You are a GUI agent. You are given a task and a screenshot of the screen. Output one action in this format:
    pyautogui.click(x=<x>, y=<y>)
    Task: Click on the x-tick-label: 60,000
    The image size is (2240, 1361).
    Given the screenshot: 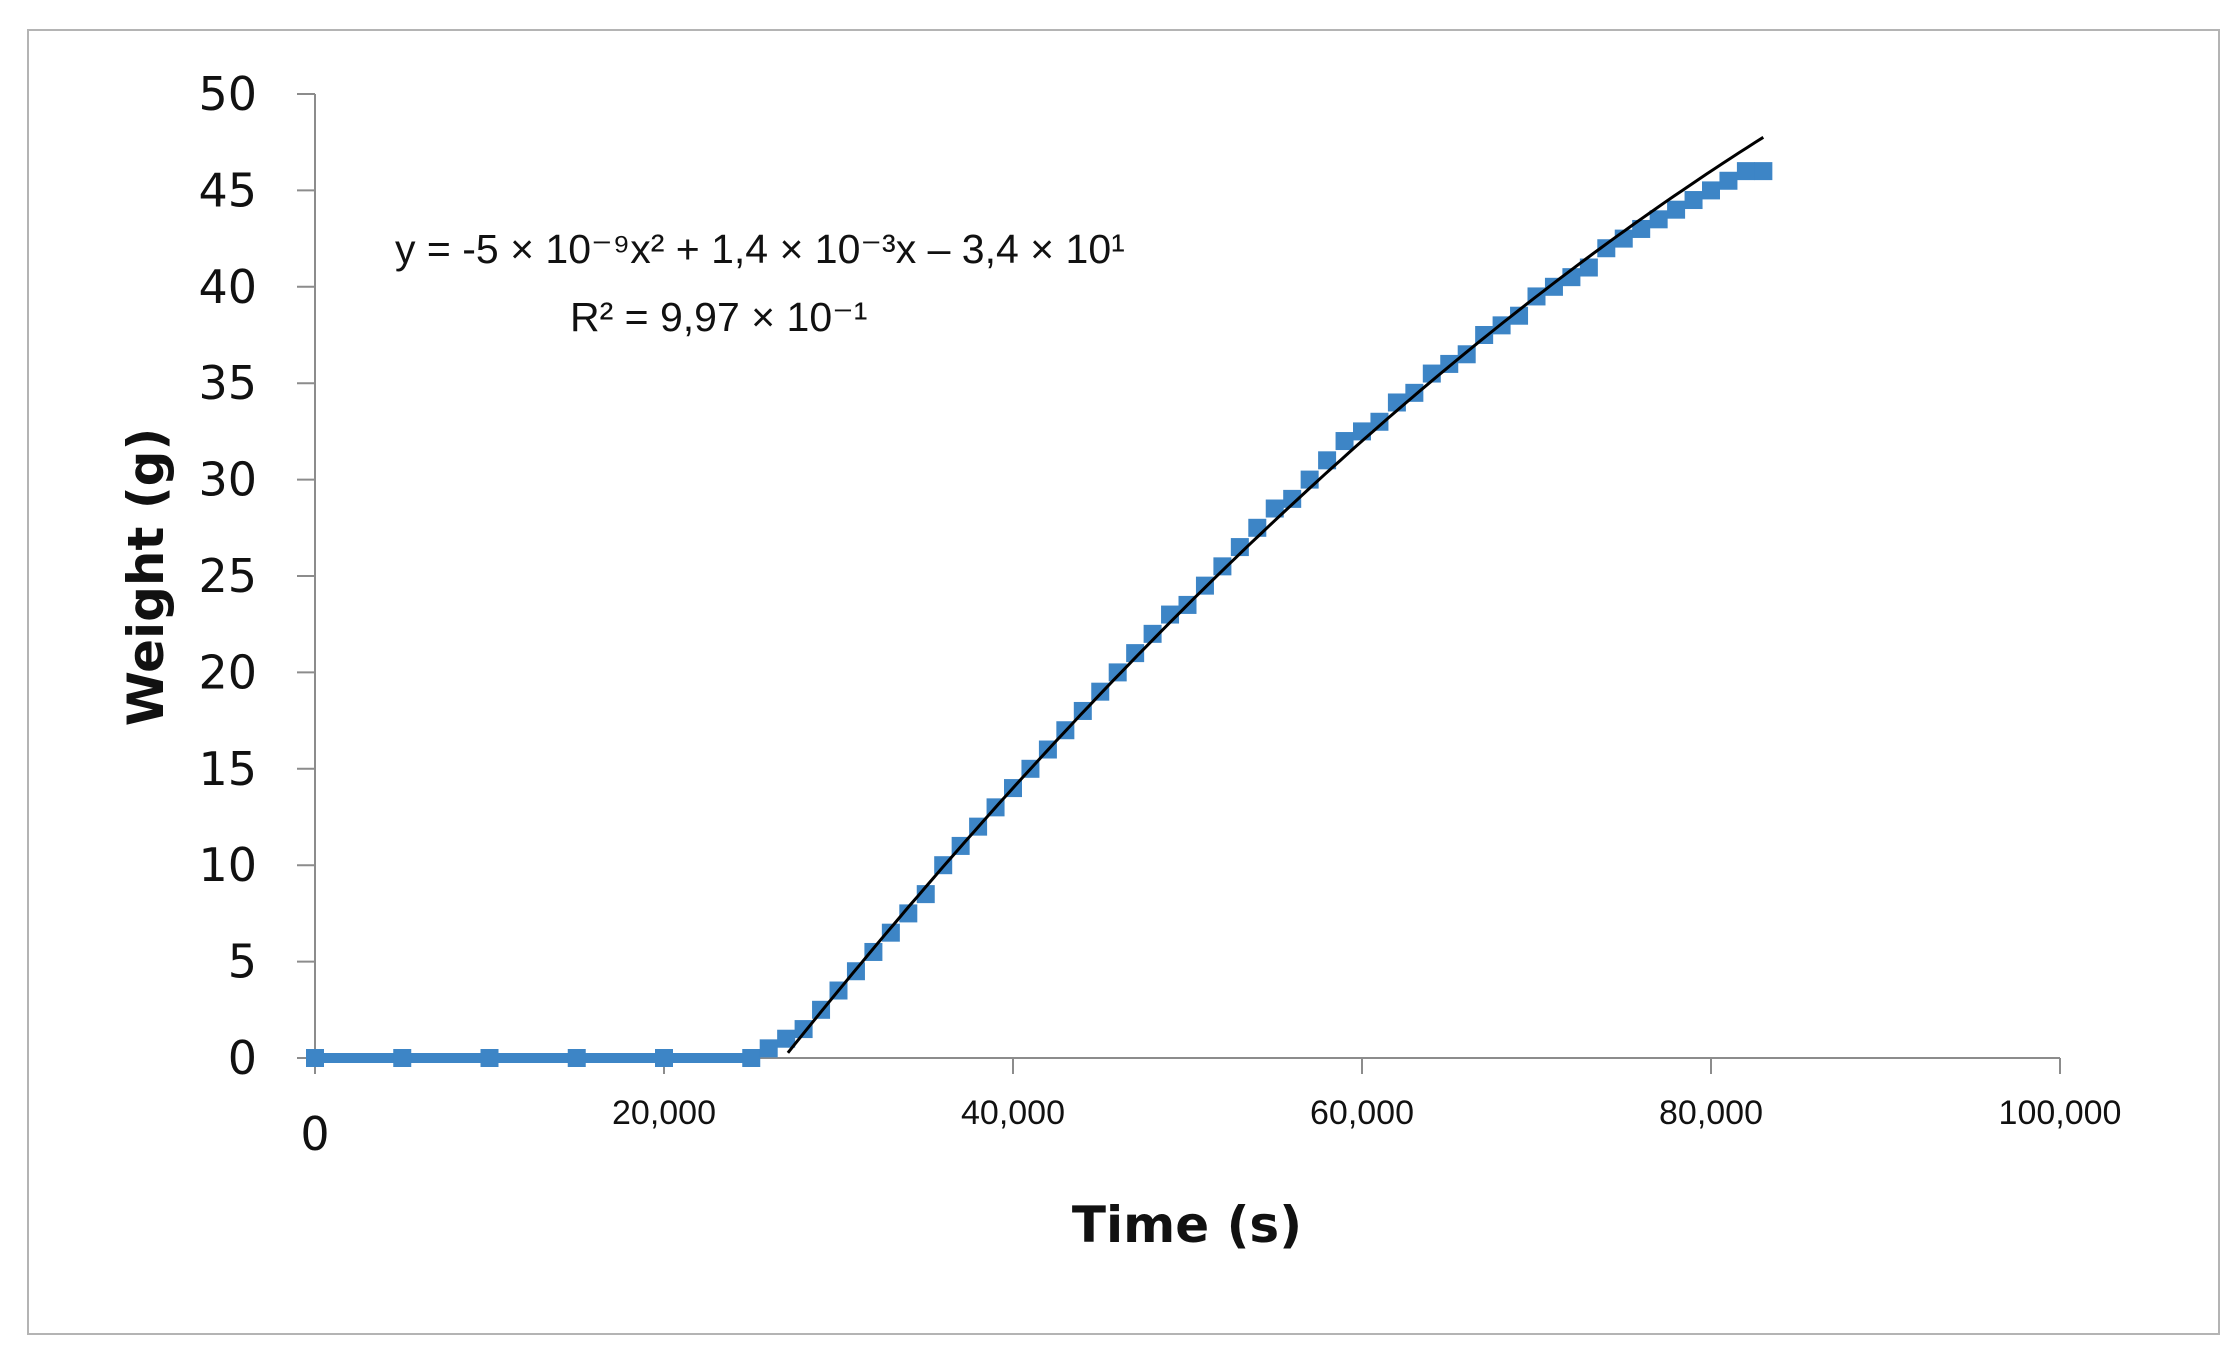 What is the action you would take?
    pyautogui.click(x=1362, y=1113)
    